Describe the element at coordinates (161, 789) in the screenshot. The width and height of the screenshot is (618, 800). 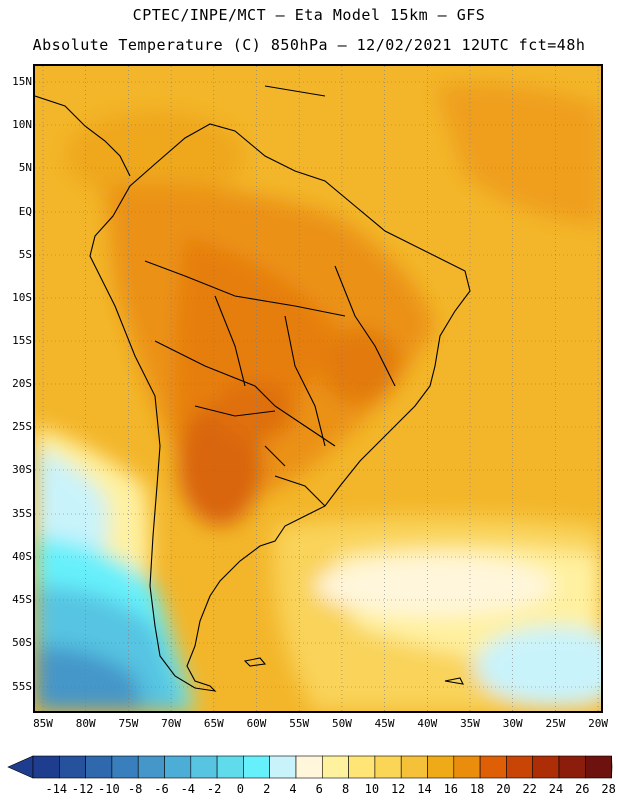
I see `colorbar-tick-label: -6` at that location.